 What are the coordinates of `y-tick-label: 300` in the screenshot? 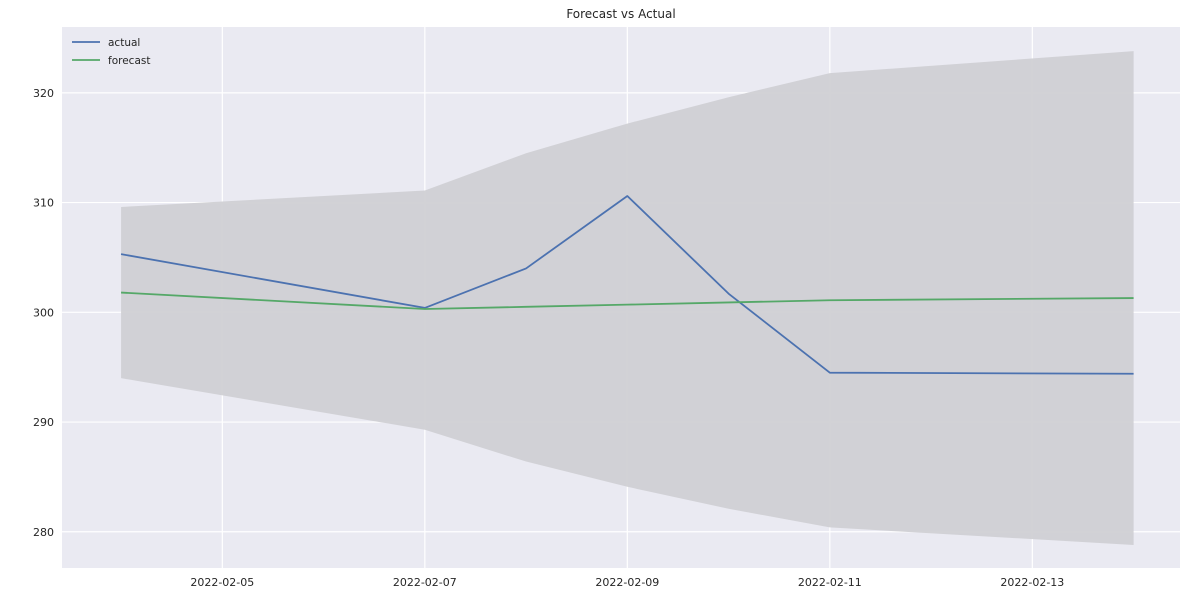 It's located at (43, 312).